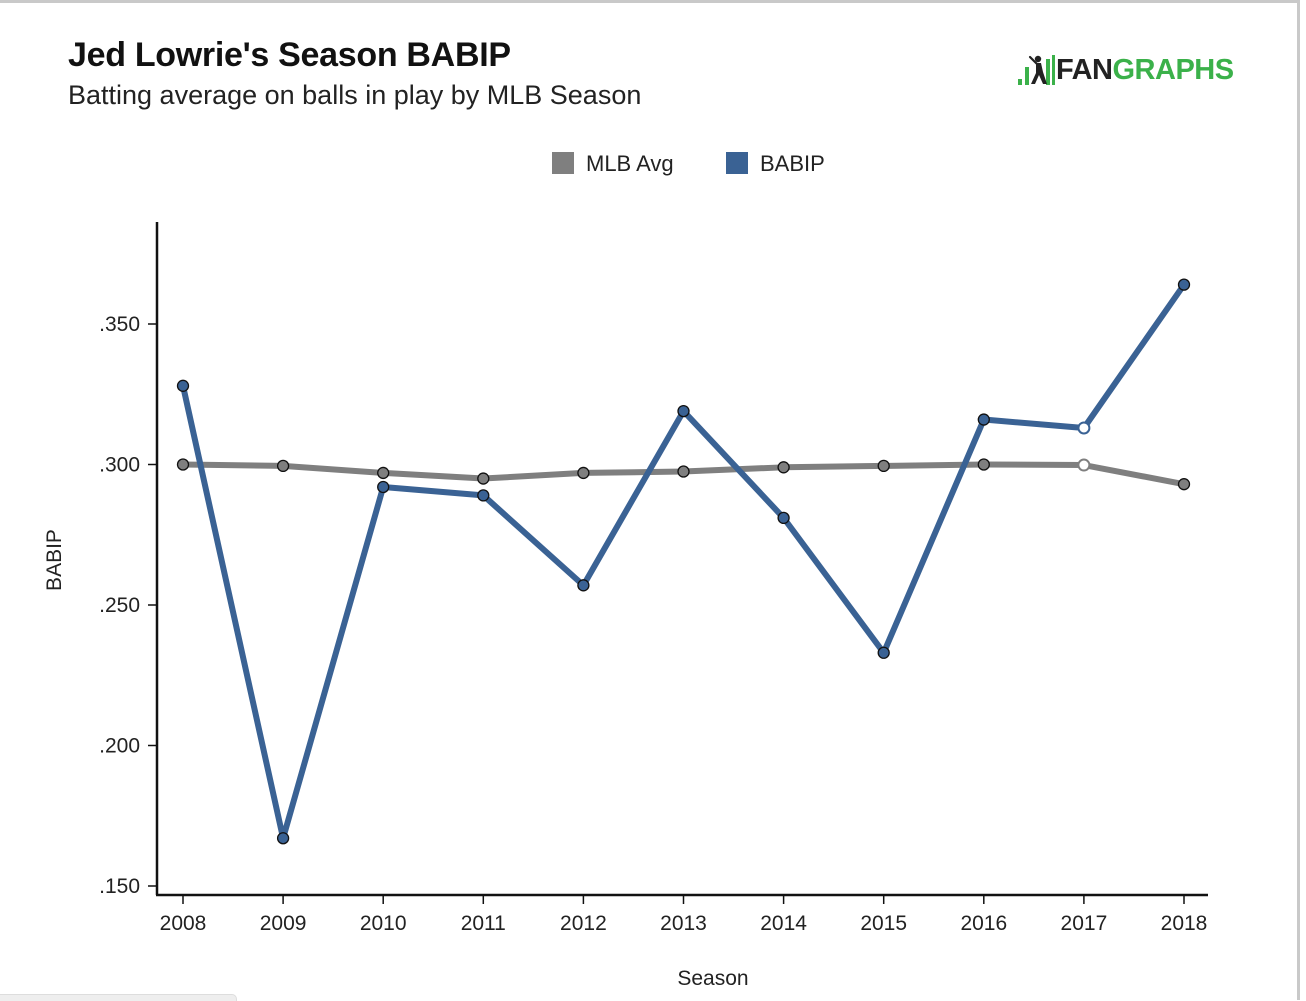  Describe the element at coordinates (289, 55) in the screenshot. I see `chart-title: Jed Lowrie's Season BABIP` at that location.